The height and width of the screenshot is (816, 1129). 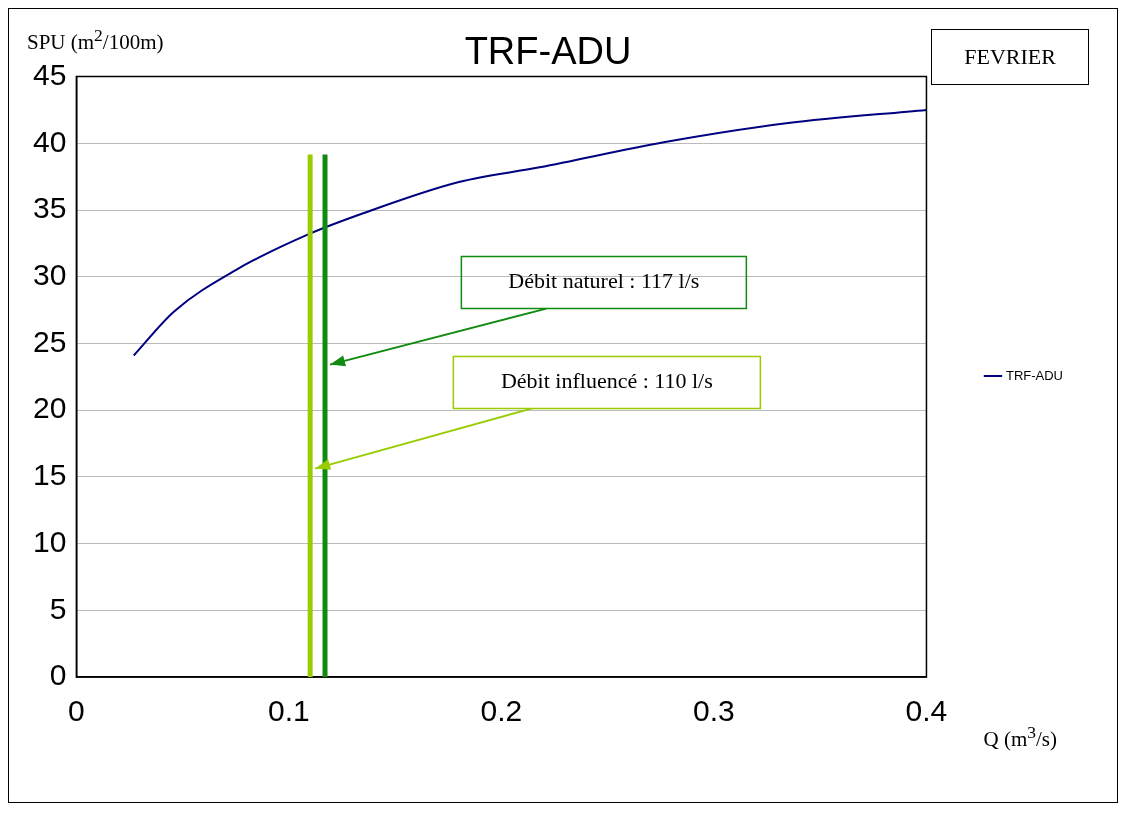 I want to click on ref-line-label: Débit naturel : 117 l/s, so click(x=604, y=281).